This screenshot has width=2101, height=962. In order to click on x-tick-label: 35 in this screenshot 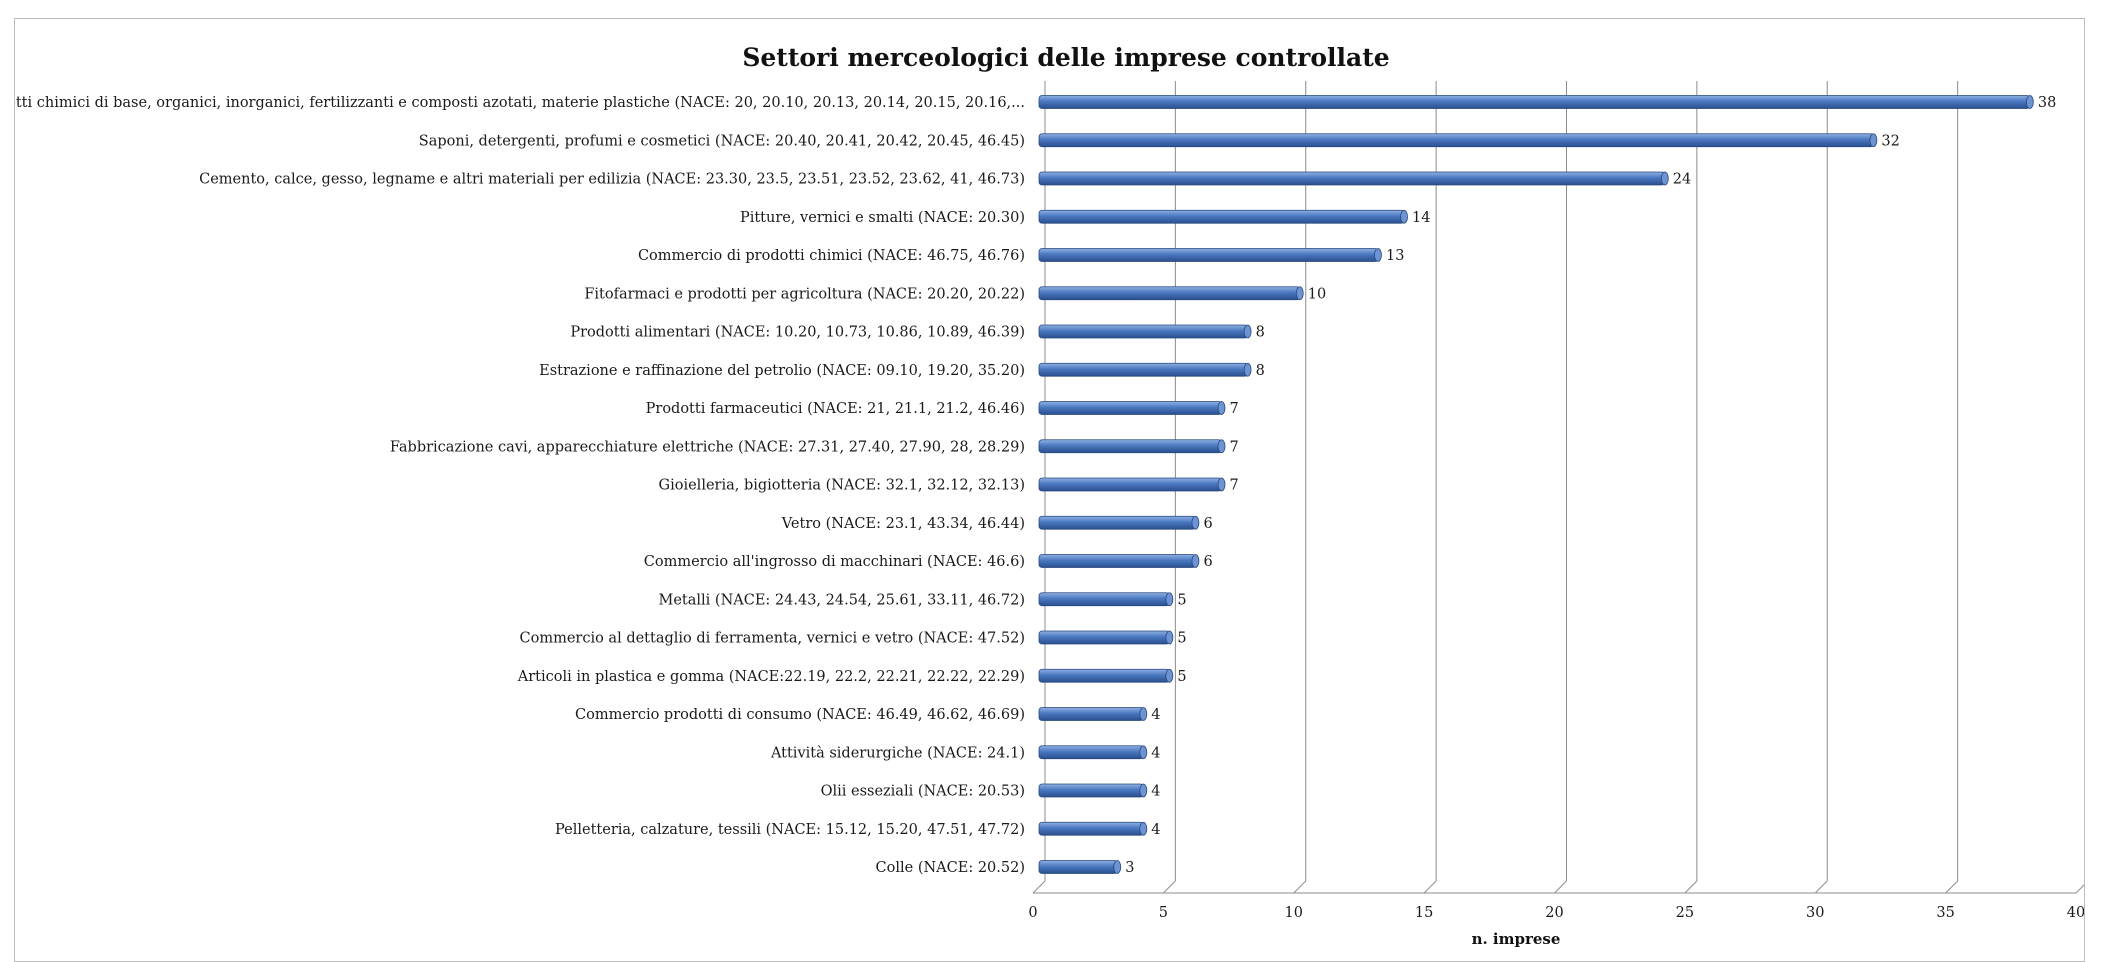, I will do `click(1945, 913)`.